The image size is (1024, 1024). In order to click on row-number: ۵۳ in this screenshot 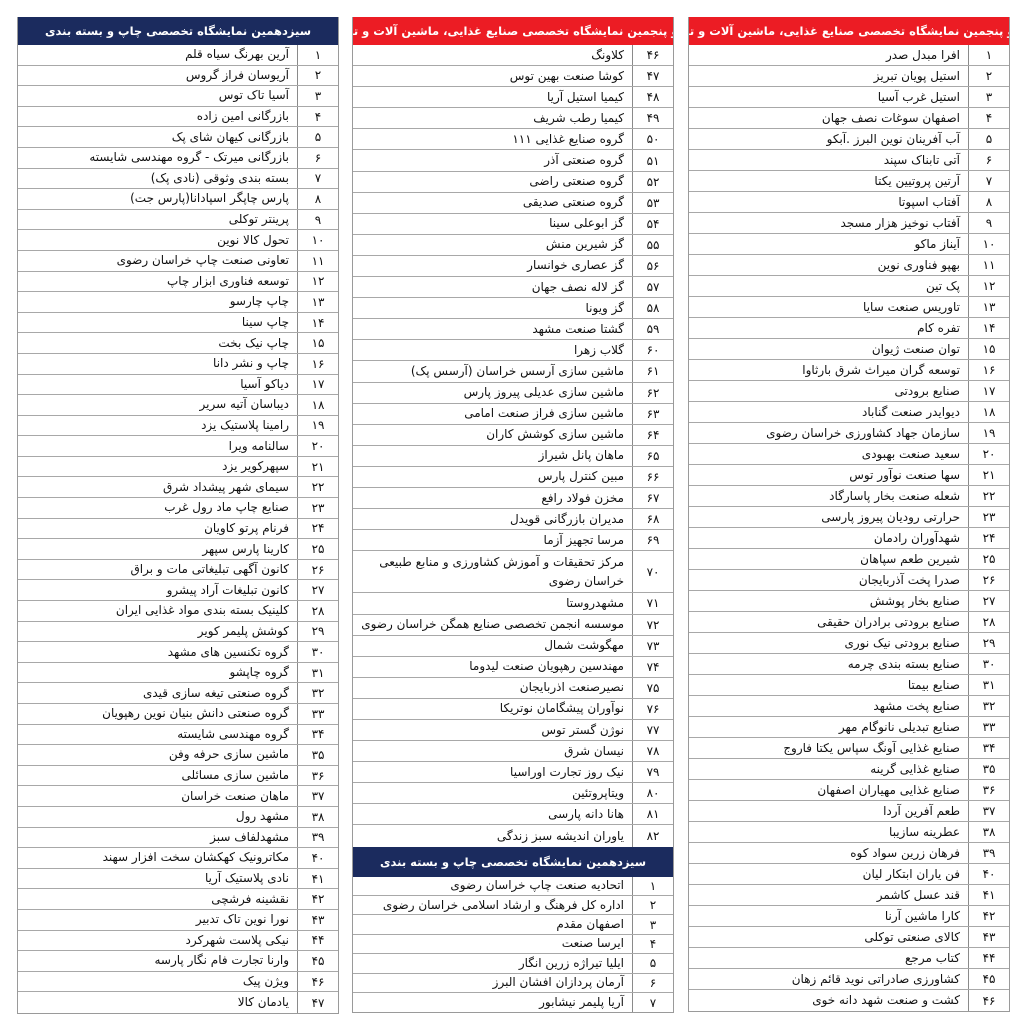, I will do `click(652, 202)`.